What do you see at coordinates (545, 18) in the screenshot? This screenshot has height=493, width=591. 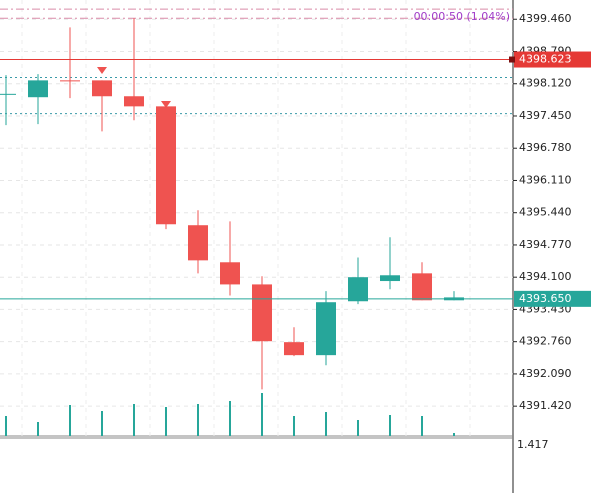 I see `y-tick-label: 4399.460` at bounding box center [545, 18].